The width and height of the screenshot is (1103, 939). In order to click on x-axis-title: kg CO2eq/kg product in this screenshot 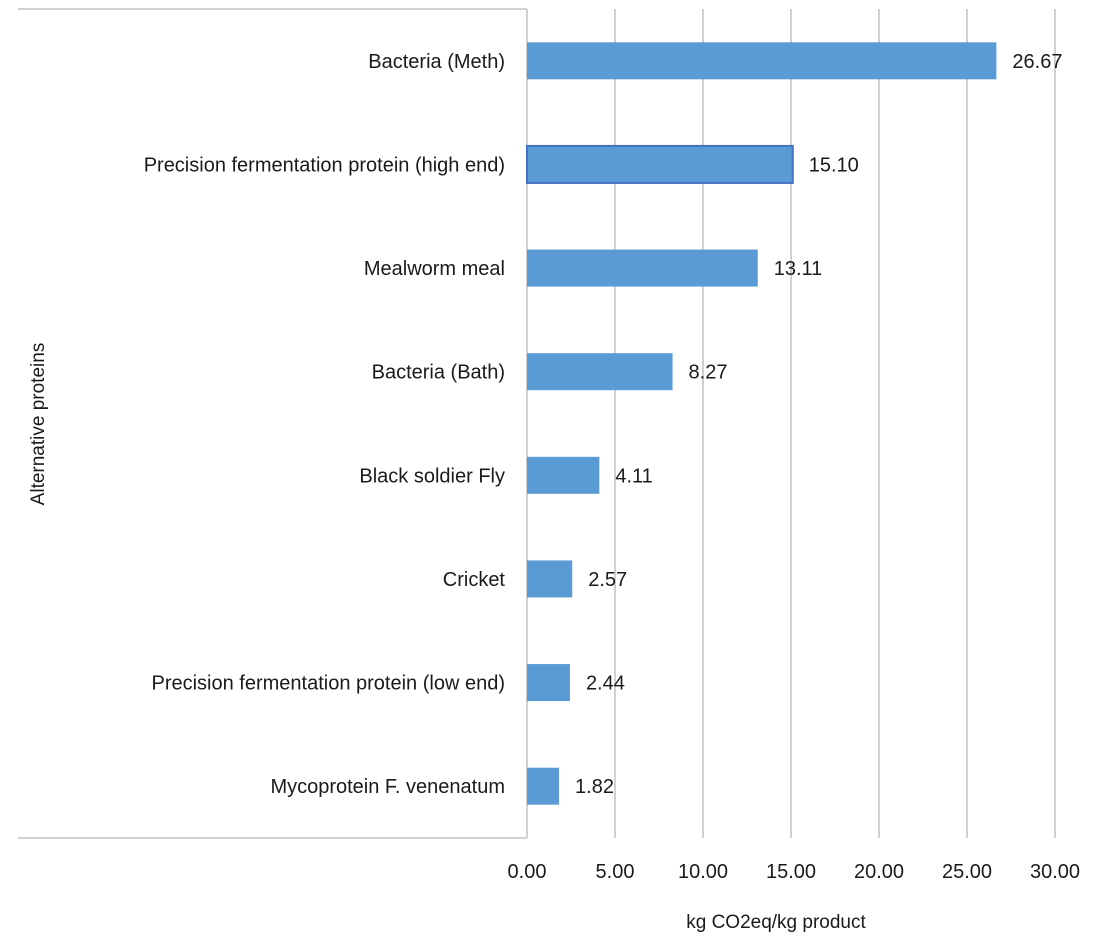, I will do `click(776, 922)`.